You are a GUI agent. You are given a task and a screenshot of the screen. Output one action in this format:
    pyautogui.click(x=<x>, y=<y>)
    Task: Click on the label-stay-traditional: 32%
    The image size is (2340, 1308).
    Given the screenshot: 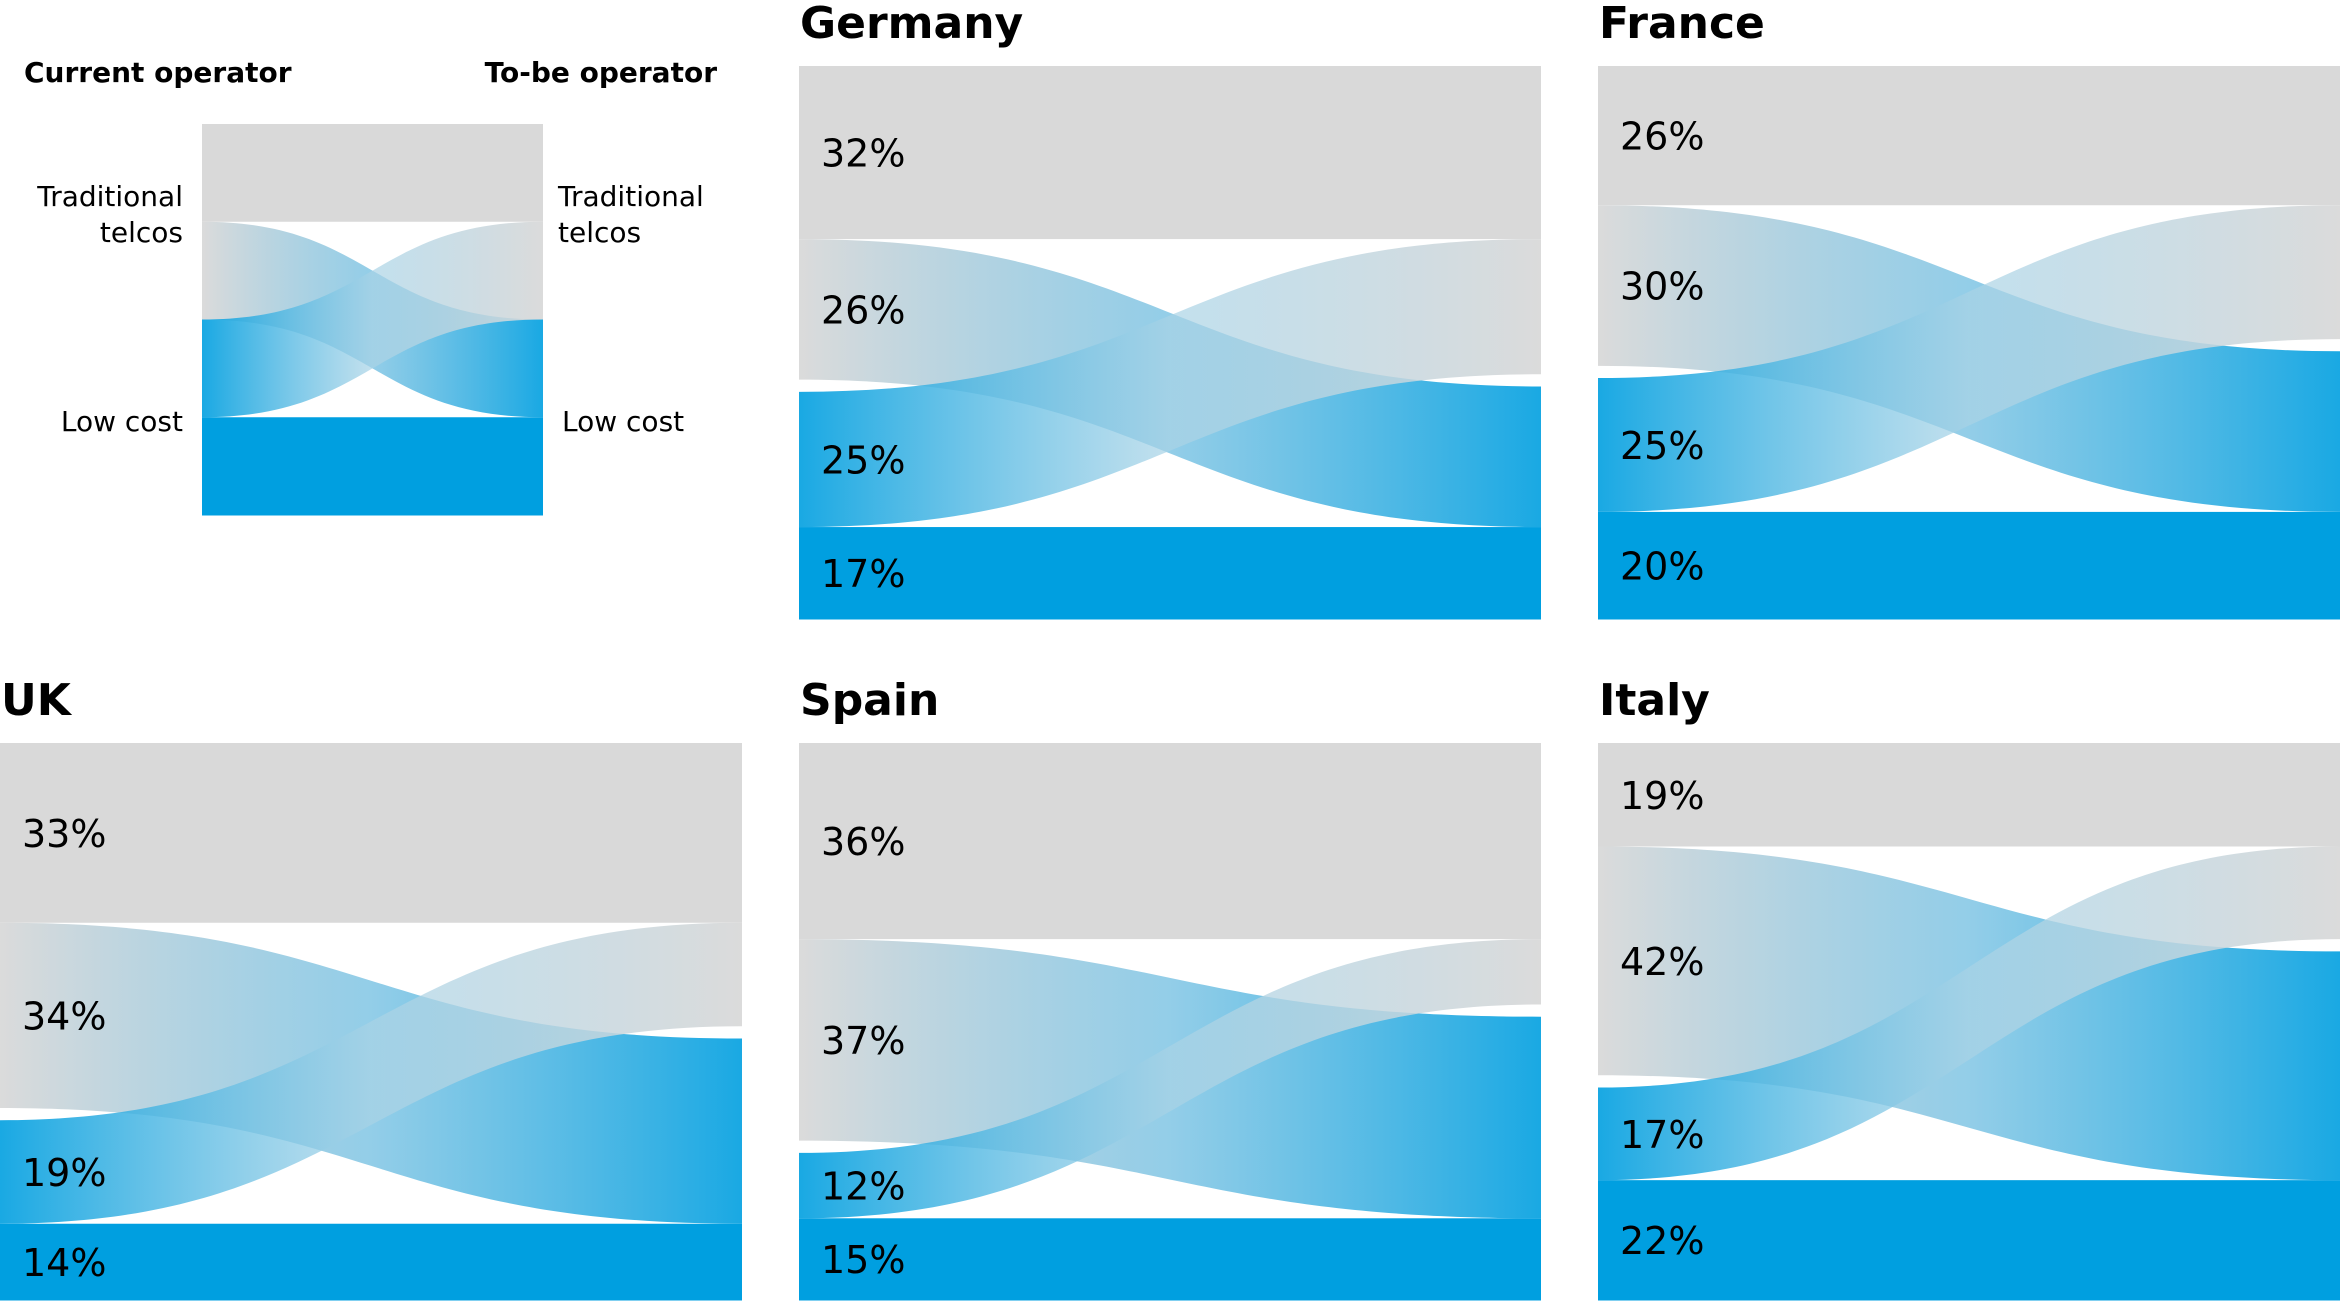 What is the action you would take?
    pyautogui.click(x=863, y=154)
    